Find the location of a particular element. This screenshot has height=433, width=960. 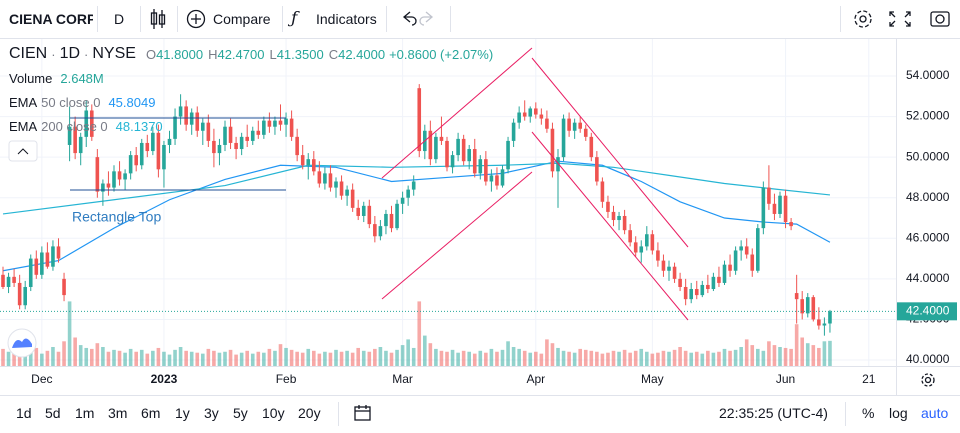

ema-value: 48.1370 is located at coordinates (139, 126).